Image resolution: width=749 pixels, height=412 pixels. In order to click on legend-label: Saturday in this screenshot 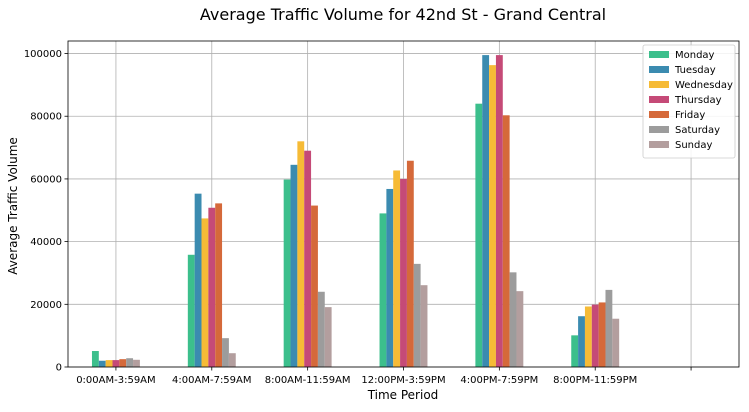, I will do `click(697, 130)`.